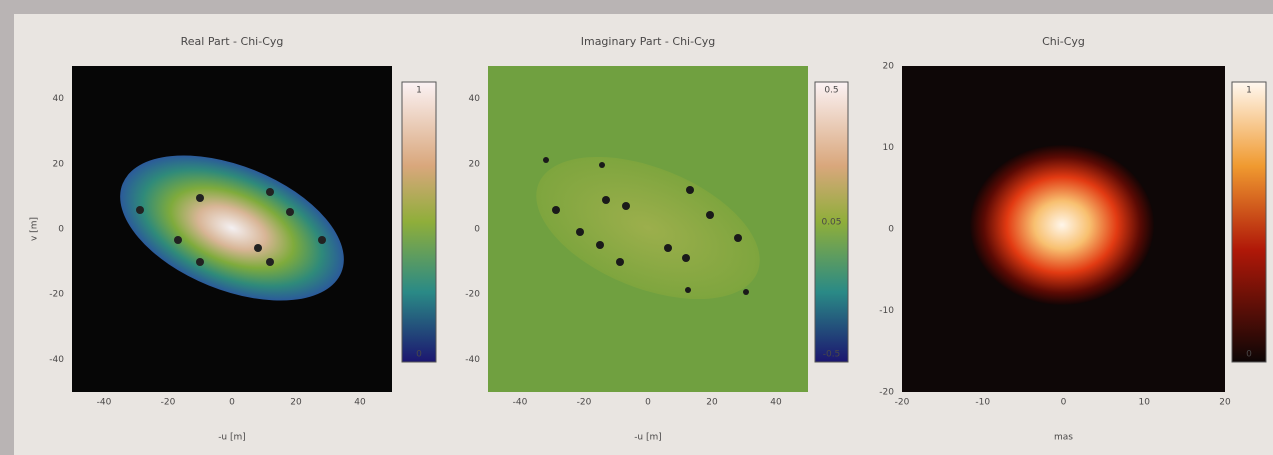  I want to click on y-axis-label: v [m], so click(35, 229).